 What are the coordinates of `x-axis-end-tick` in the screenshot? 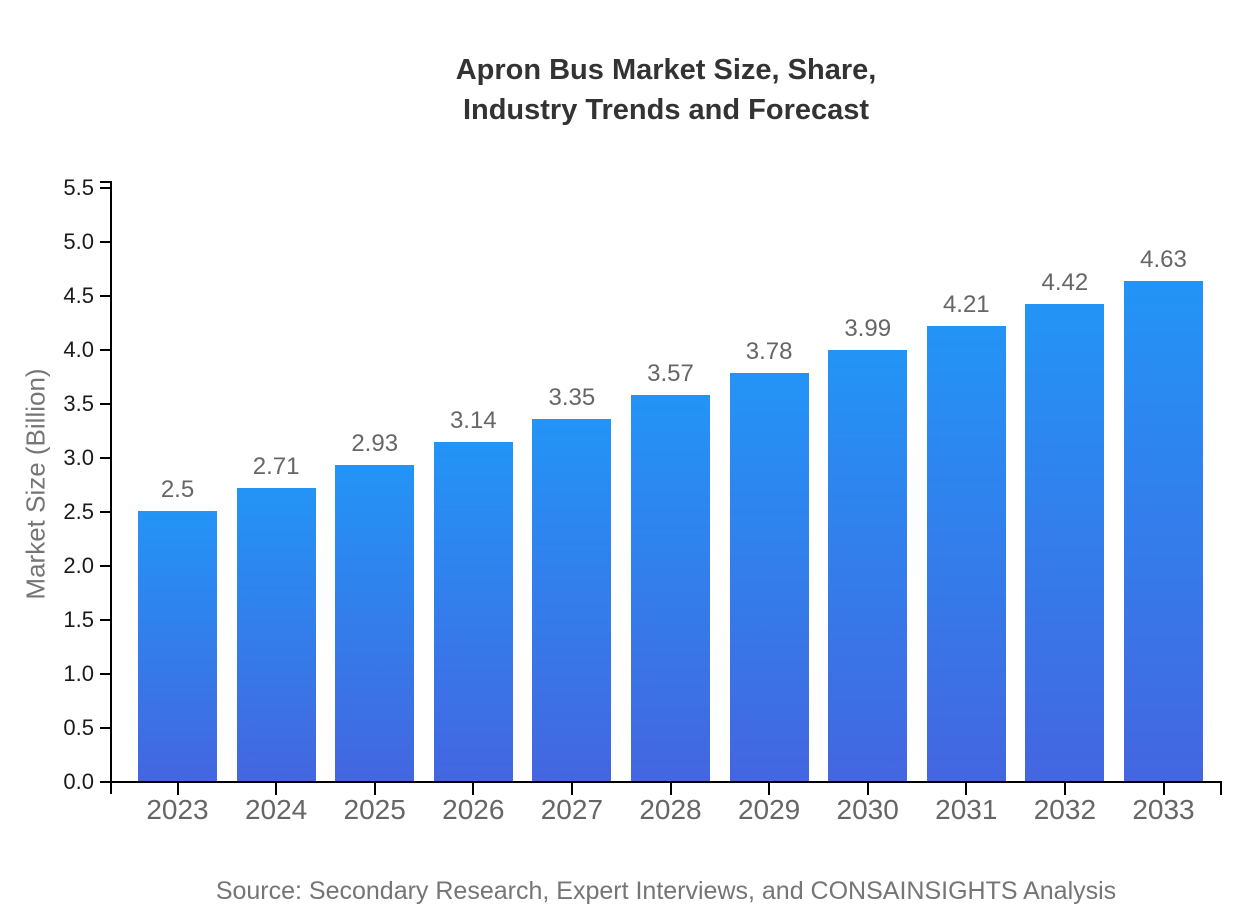 It's located at (1221, 789).